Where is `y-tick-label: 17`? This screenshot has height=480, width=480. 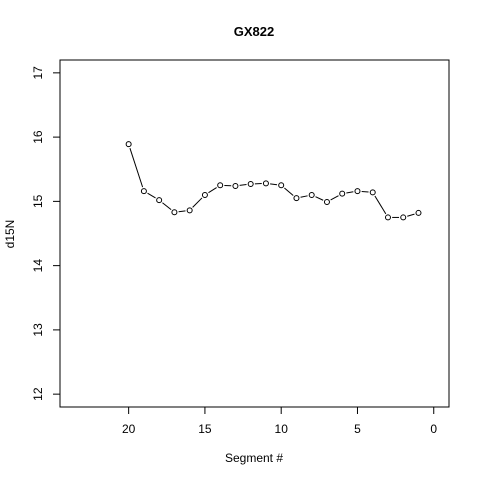 y-tick-label: 17 is located at coordinates (38, 73).